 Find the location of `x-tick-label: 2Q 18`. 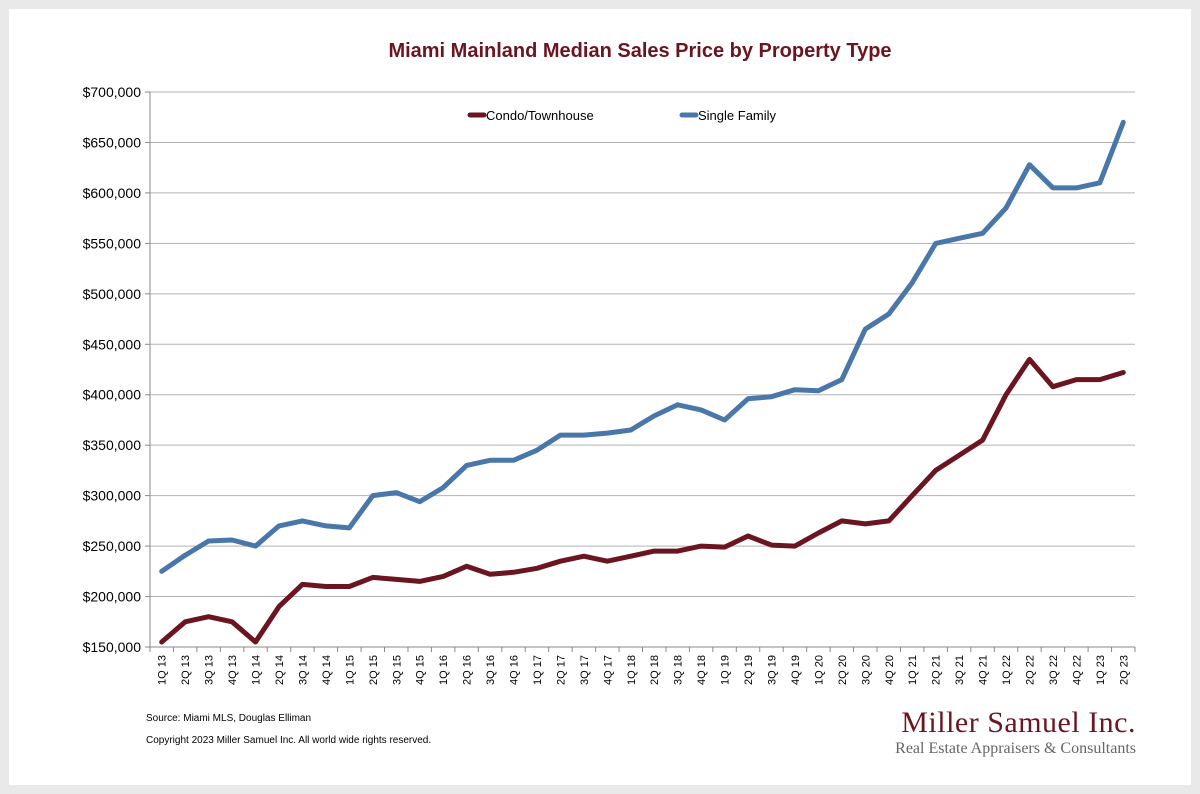

x-tick-label: 2Q 18 is located at coordinates (655, 670).